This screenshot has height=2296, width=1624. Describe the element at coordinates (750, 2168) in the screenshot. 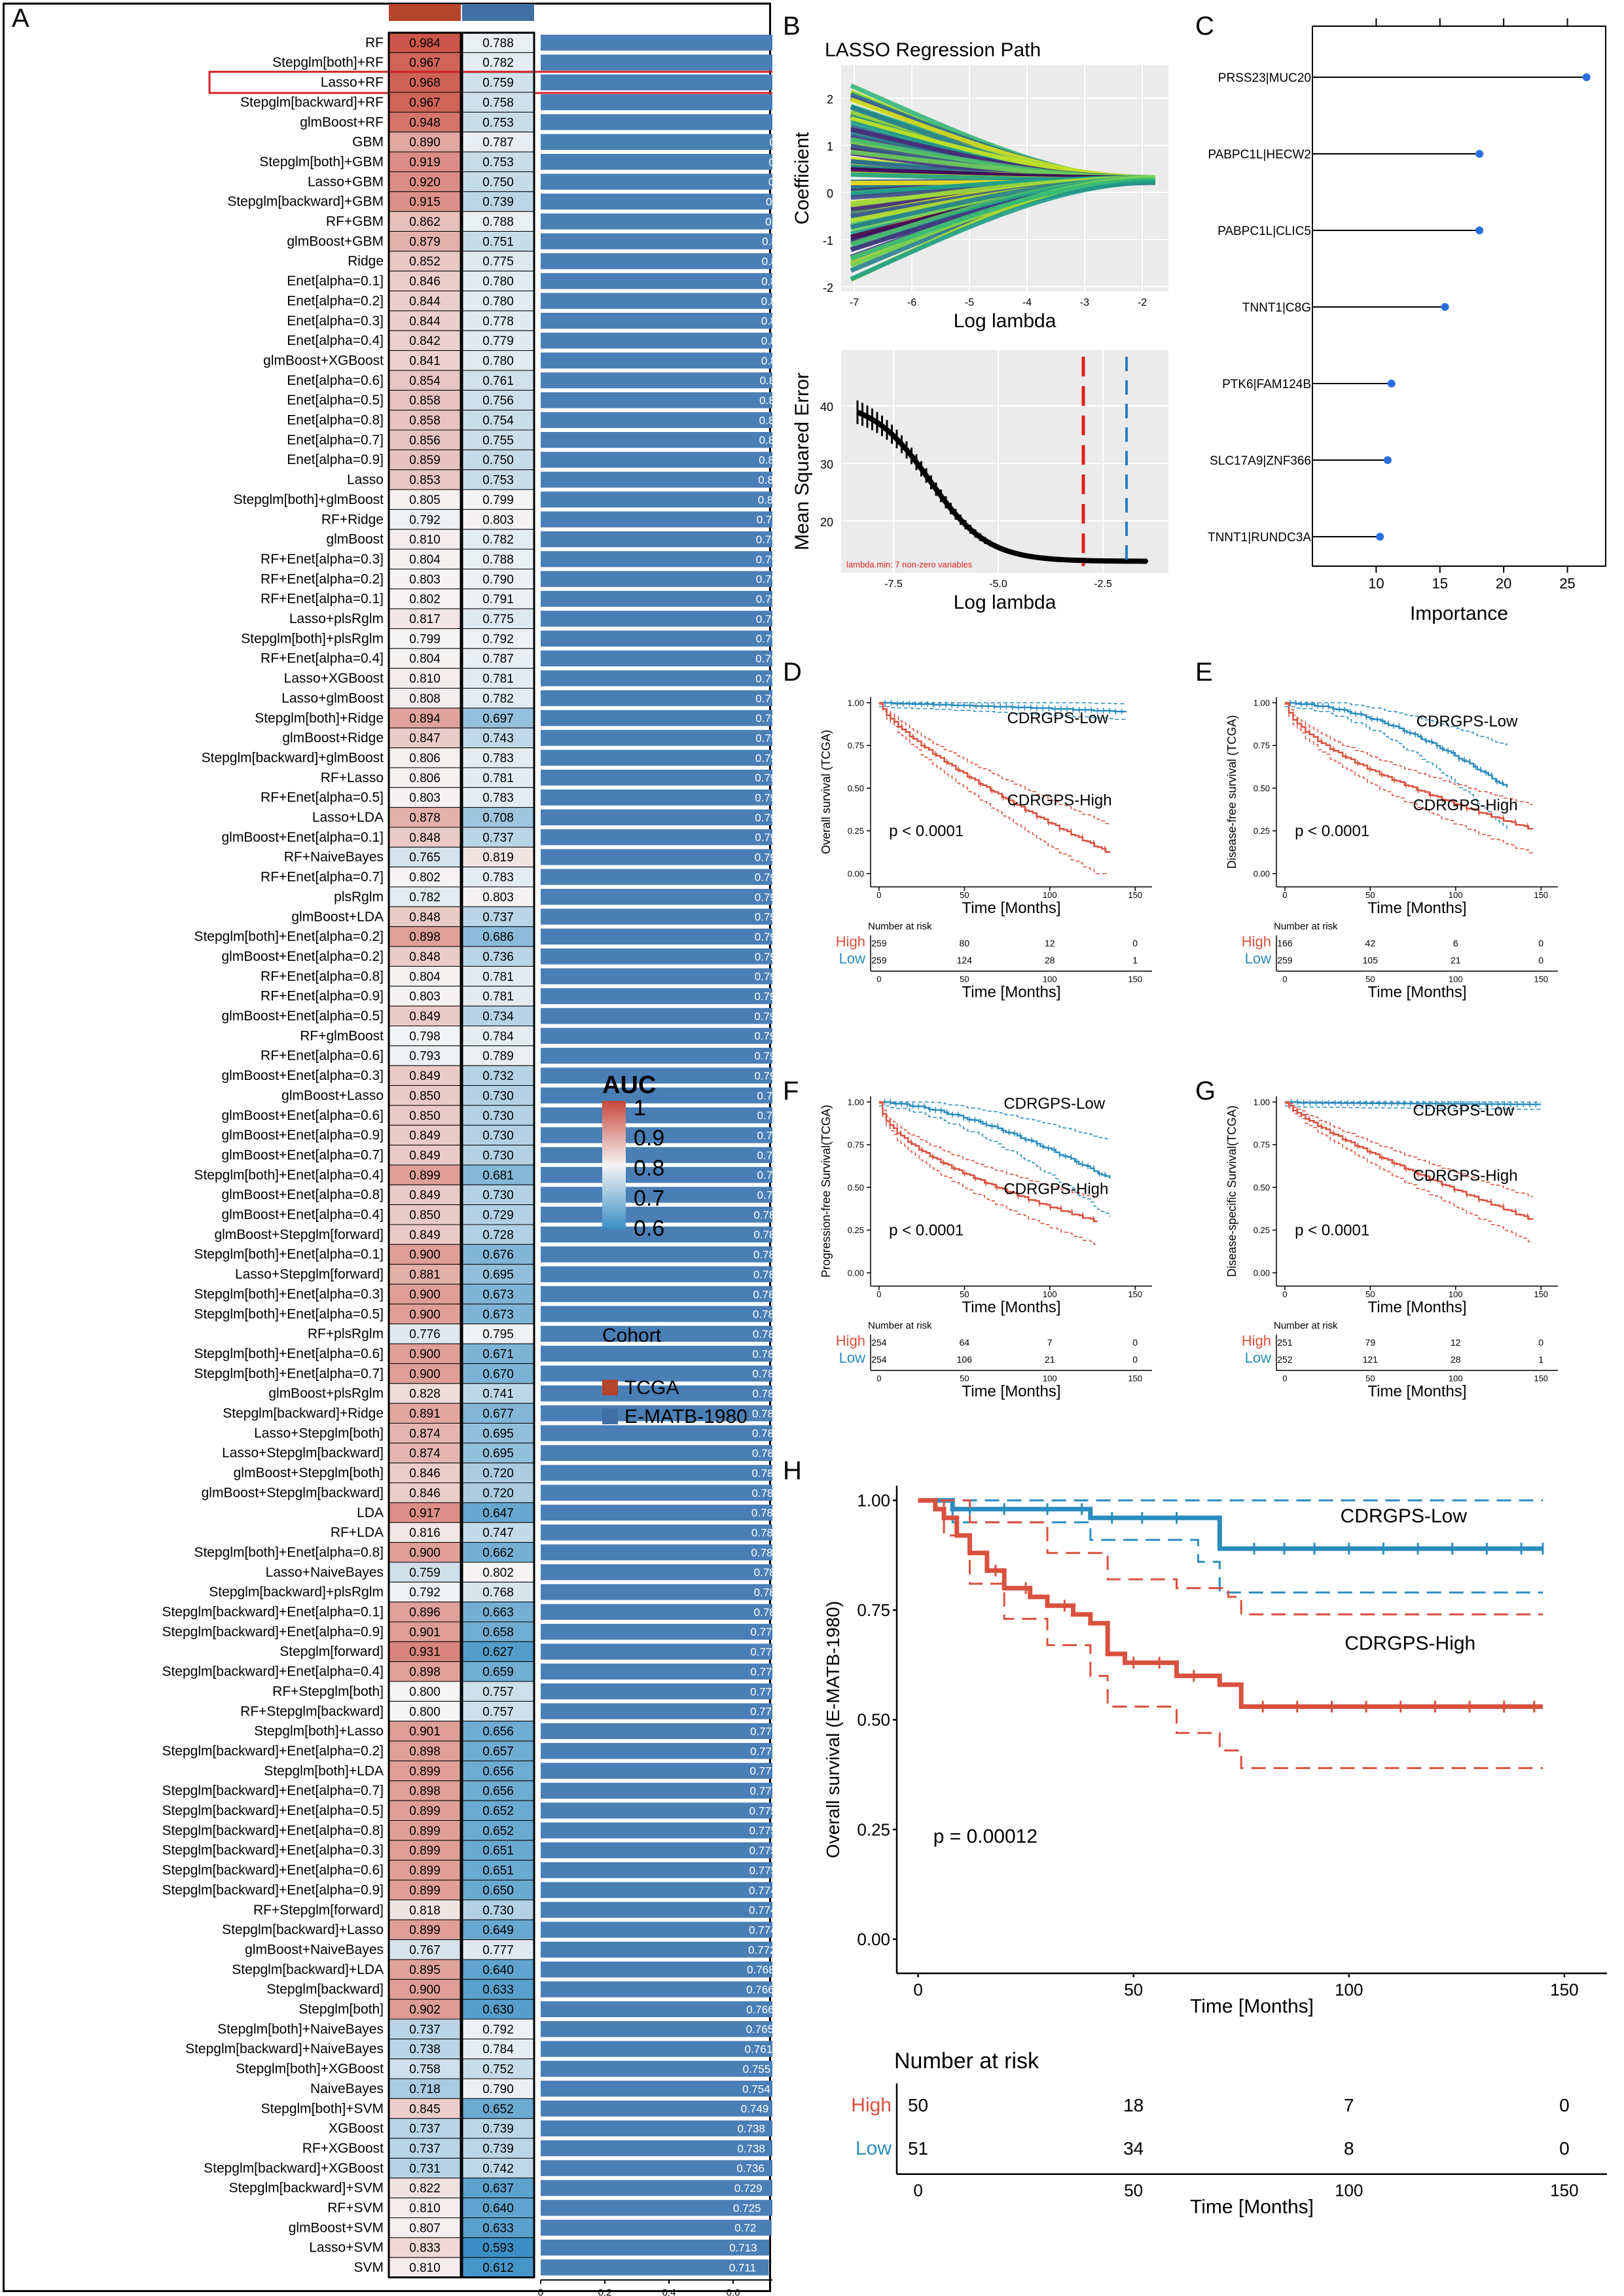

I see `mean-auc-value: 0.736` at that location.